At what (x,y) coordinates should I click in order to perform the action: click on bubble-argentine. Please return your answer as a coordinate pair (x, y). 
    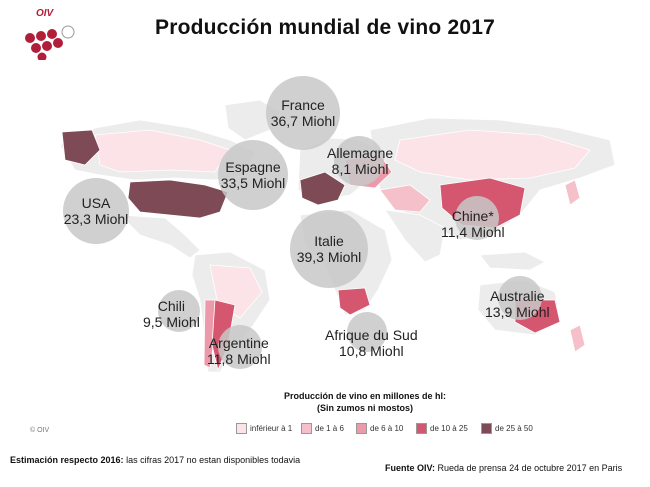
    Looking at the image, I should click on (240, 347).